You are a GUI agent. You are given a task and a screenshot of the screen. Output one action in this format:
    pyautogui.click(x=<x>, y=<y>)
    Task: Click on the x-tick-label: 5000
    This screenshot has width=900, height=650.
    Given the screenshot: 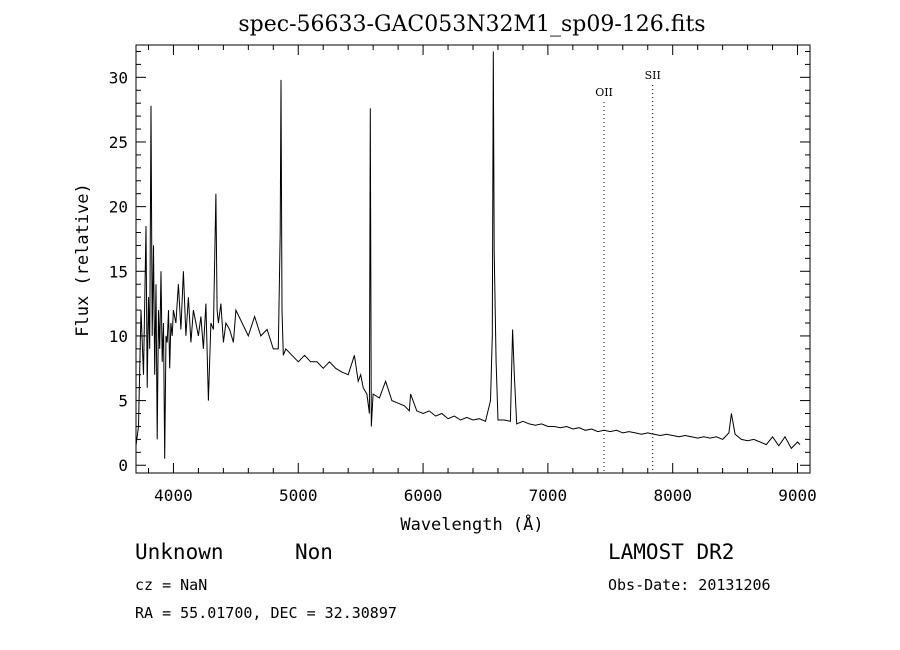 What is the action you would take?
    pyautogui.click(x=298, y=495)
    